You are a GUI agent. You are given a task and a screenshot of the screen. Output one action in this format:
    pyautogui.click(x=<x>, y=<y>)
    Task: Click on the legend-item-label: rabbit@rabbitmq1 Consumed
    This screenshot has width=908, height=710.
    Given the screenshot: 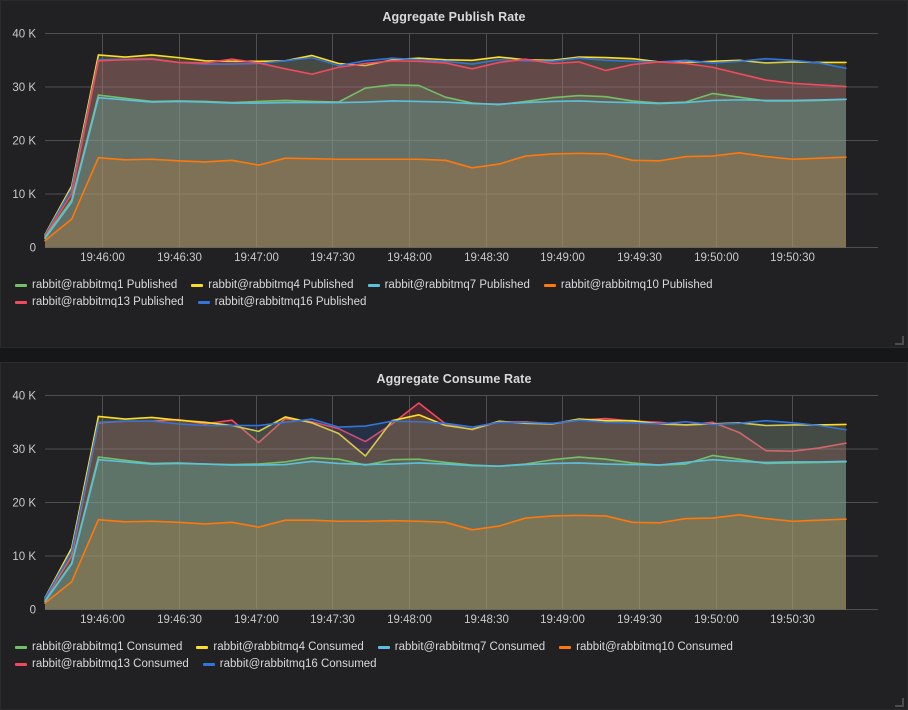 What is the action you would take?
    pyautogui.click(x=107, y=647)
    